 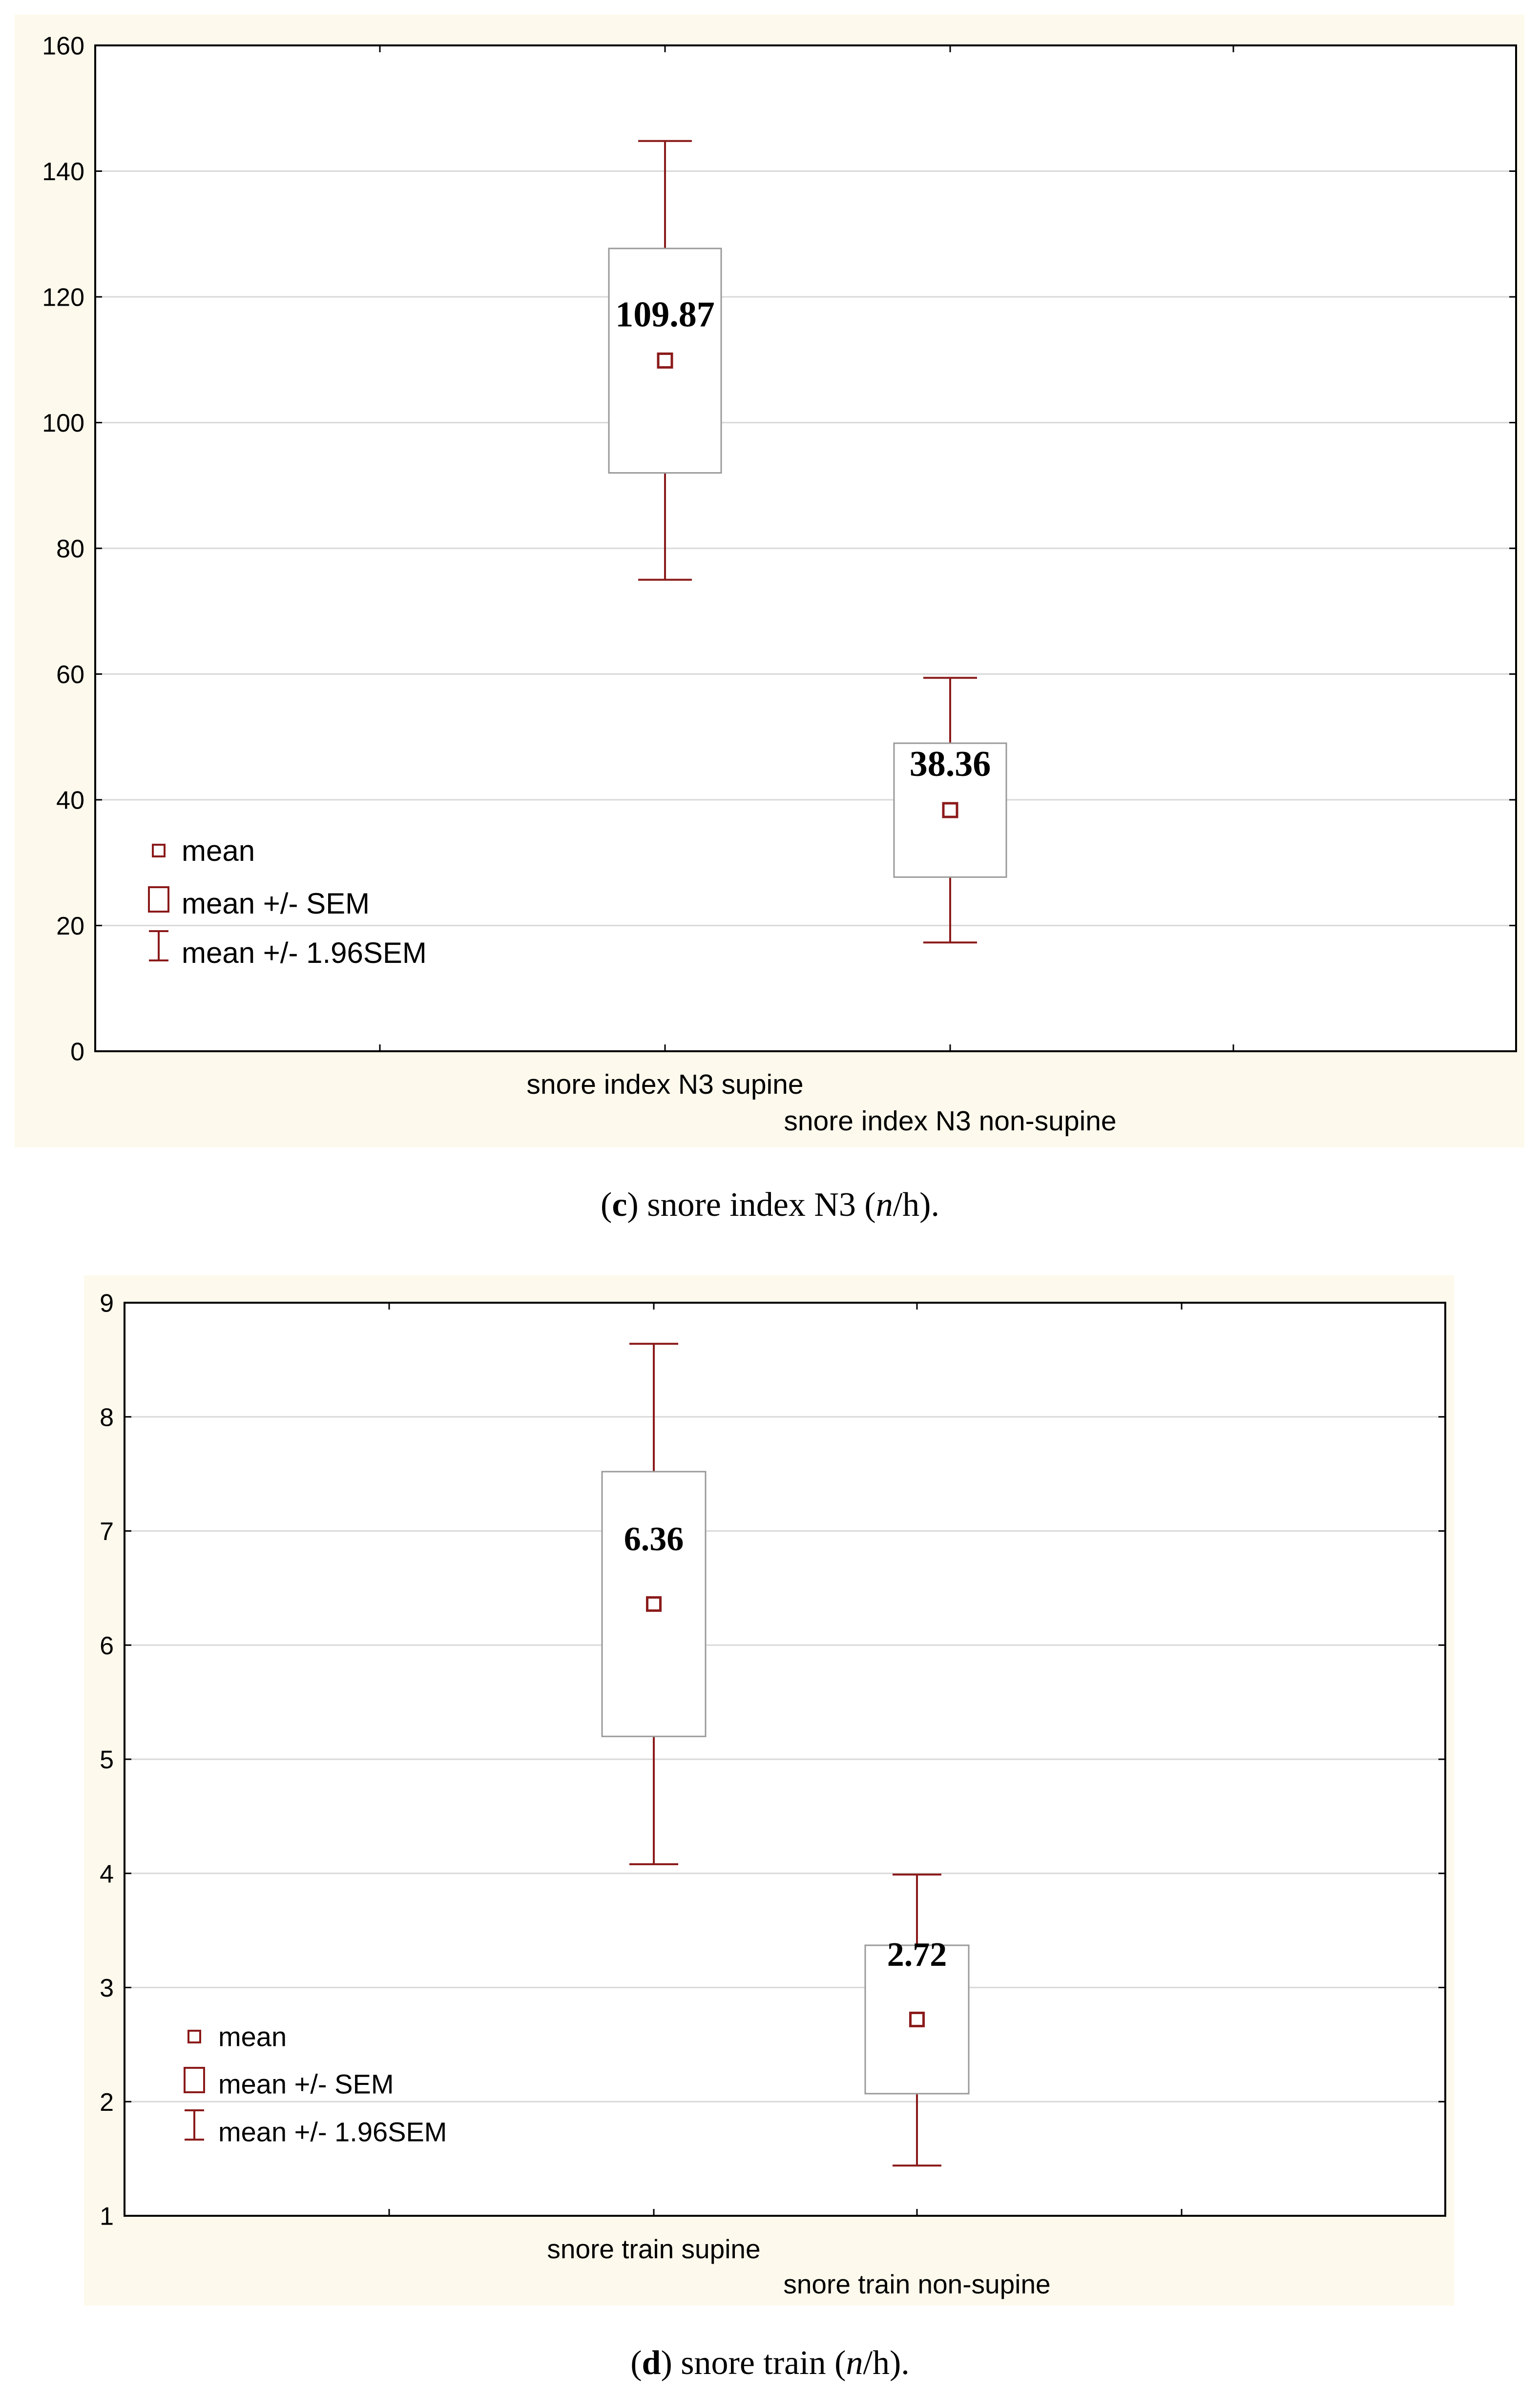 I want to click on y-tick-label: 120, so click(x=63, y=298).